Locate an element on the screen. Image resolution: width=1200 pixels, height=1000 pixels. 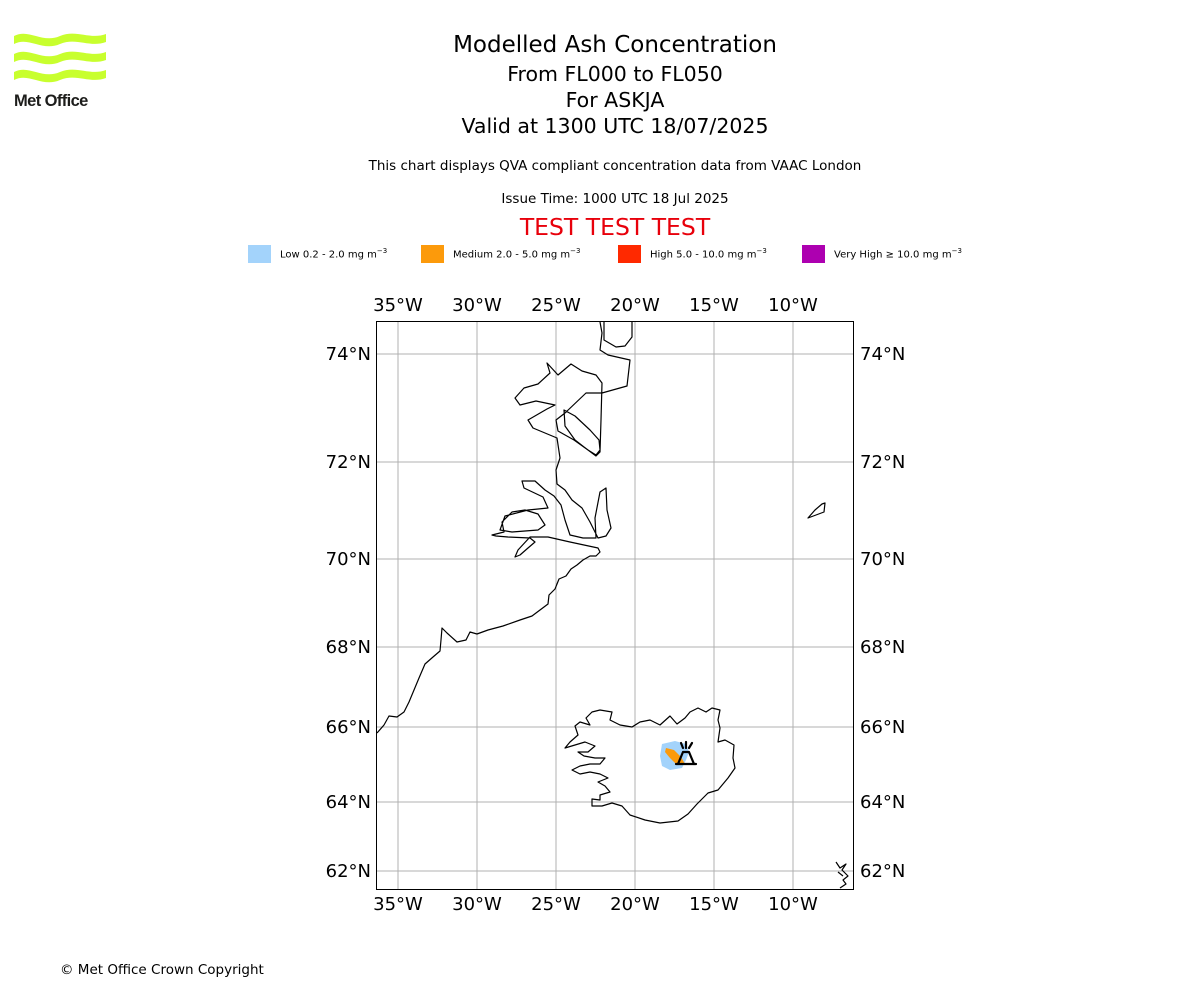
lat-ticks-right: 74°N 72°N 70°N 68°N 66°N 64°N 62°N is located at coordinates (882, 613).